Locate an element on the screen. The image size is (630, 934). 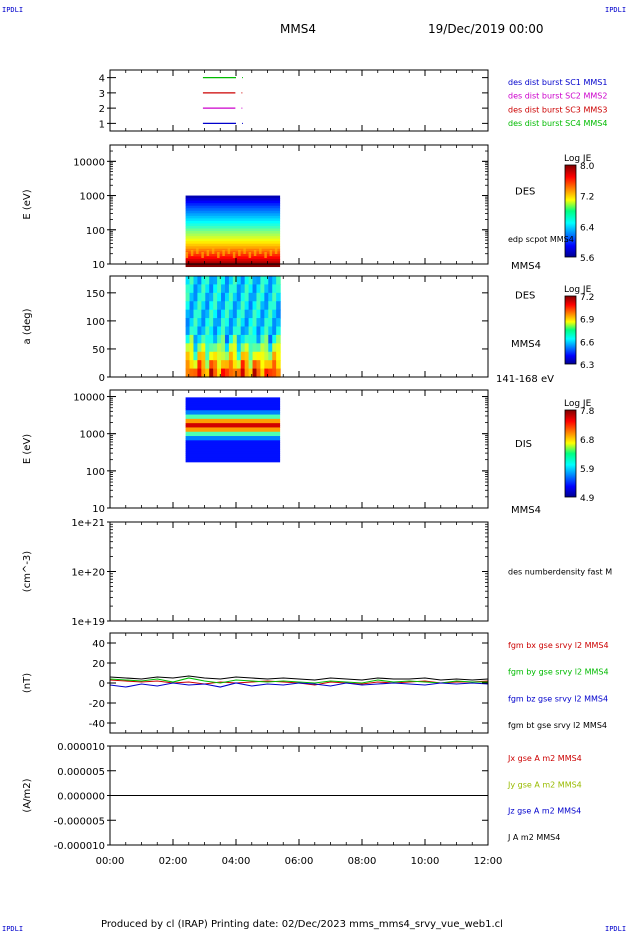
x-tick-label: 06:00 is located at coordinates (299, 861).